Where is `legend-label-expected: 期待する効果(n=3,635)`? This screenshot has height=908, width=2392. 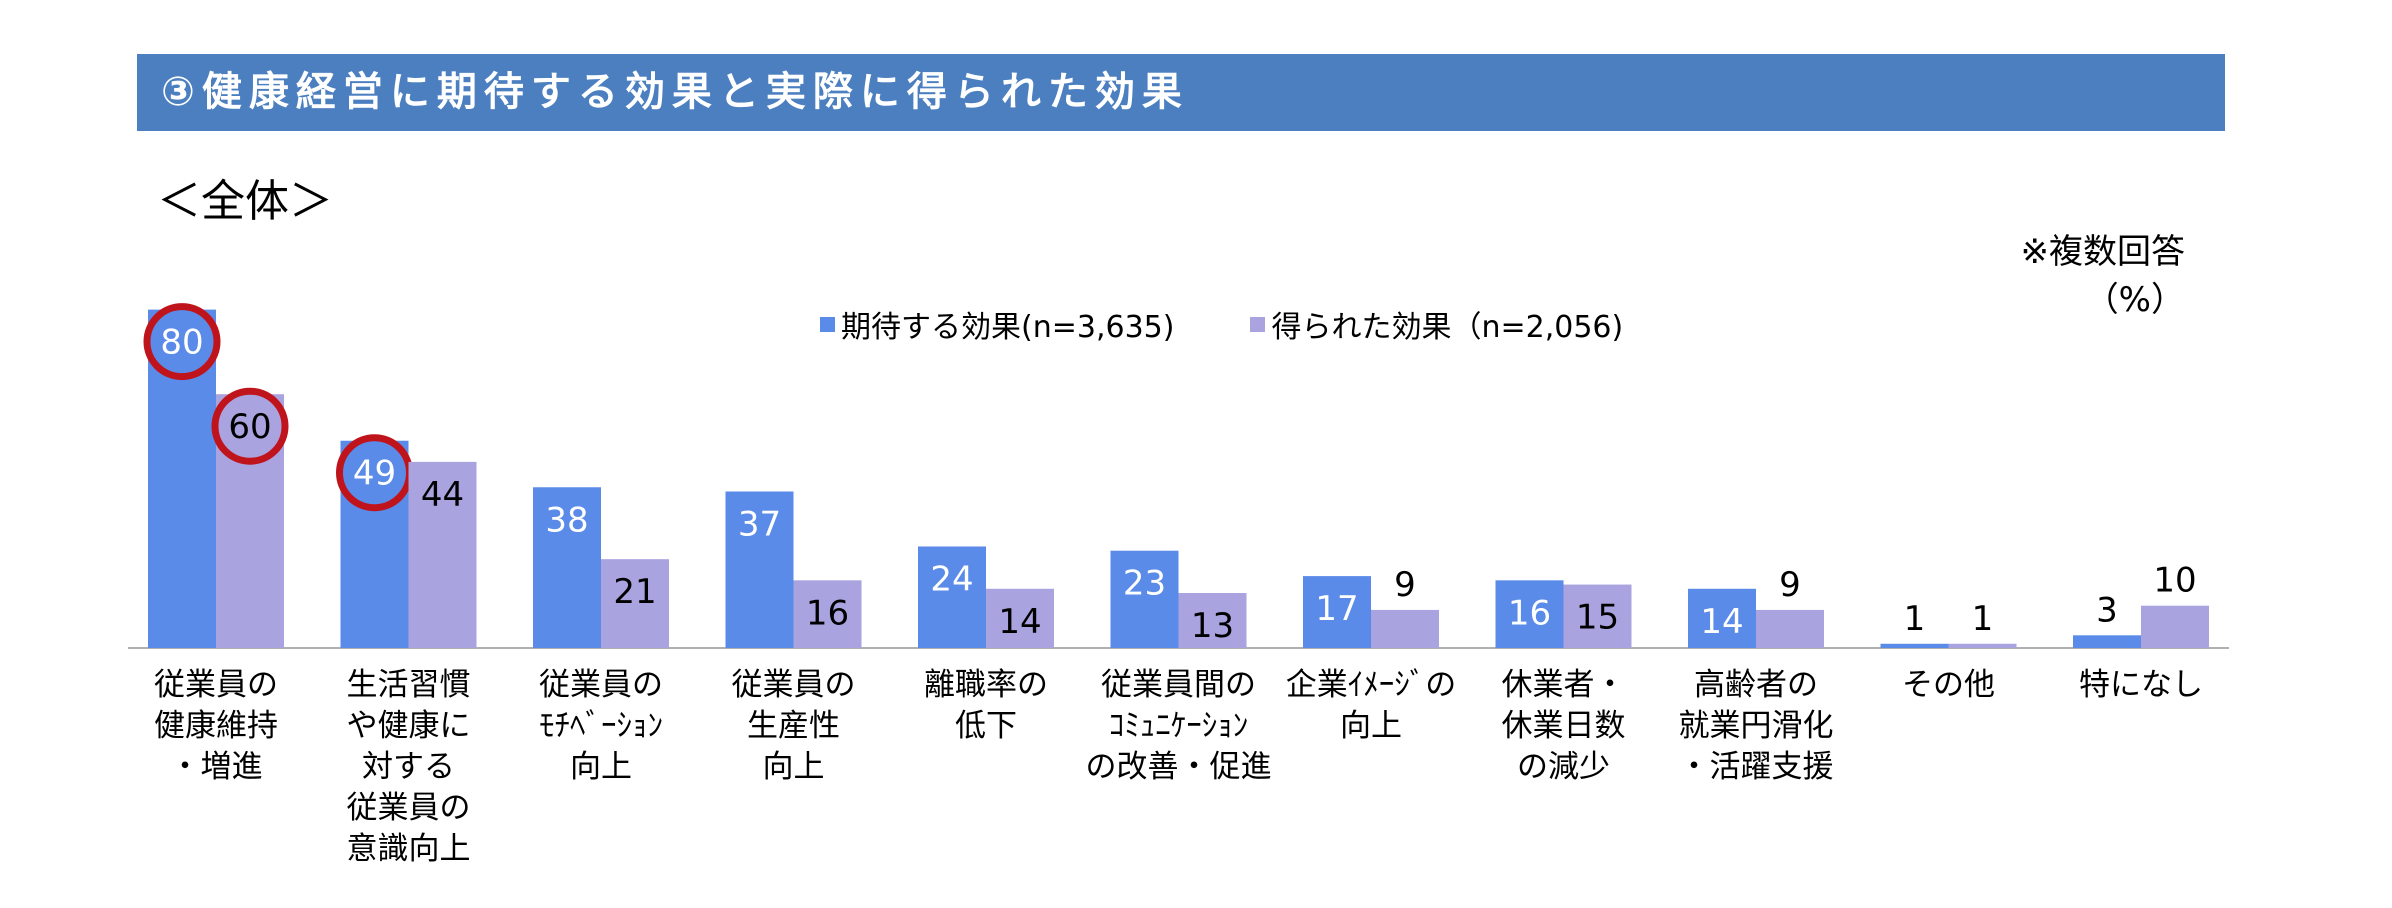
legend-label-expected: 期待する効果(n=3,635) is located at coordinates (1008, 327).